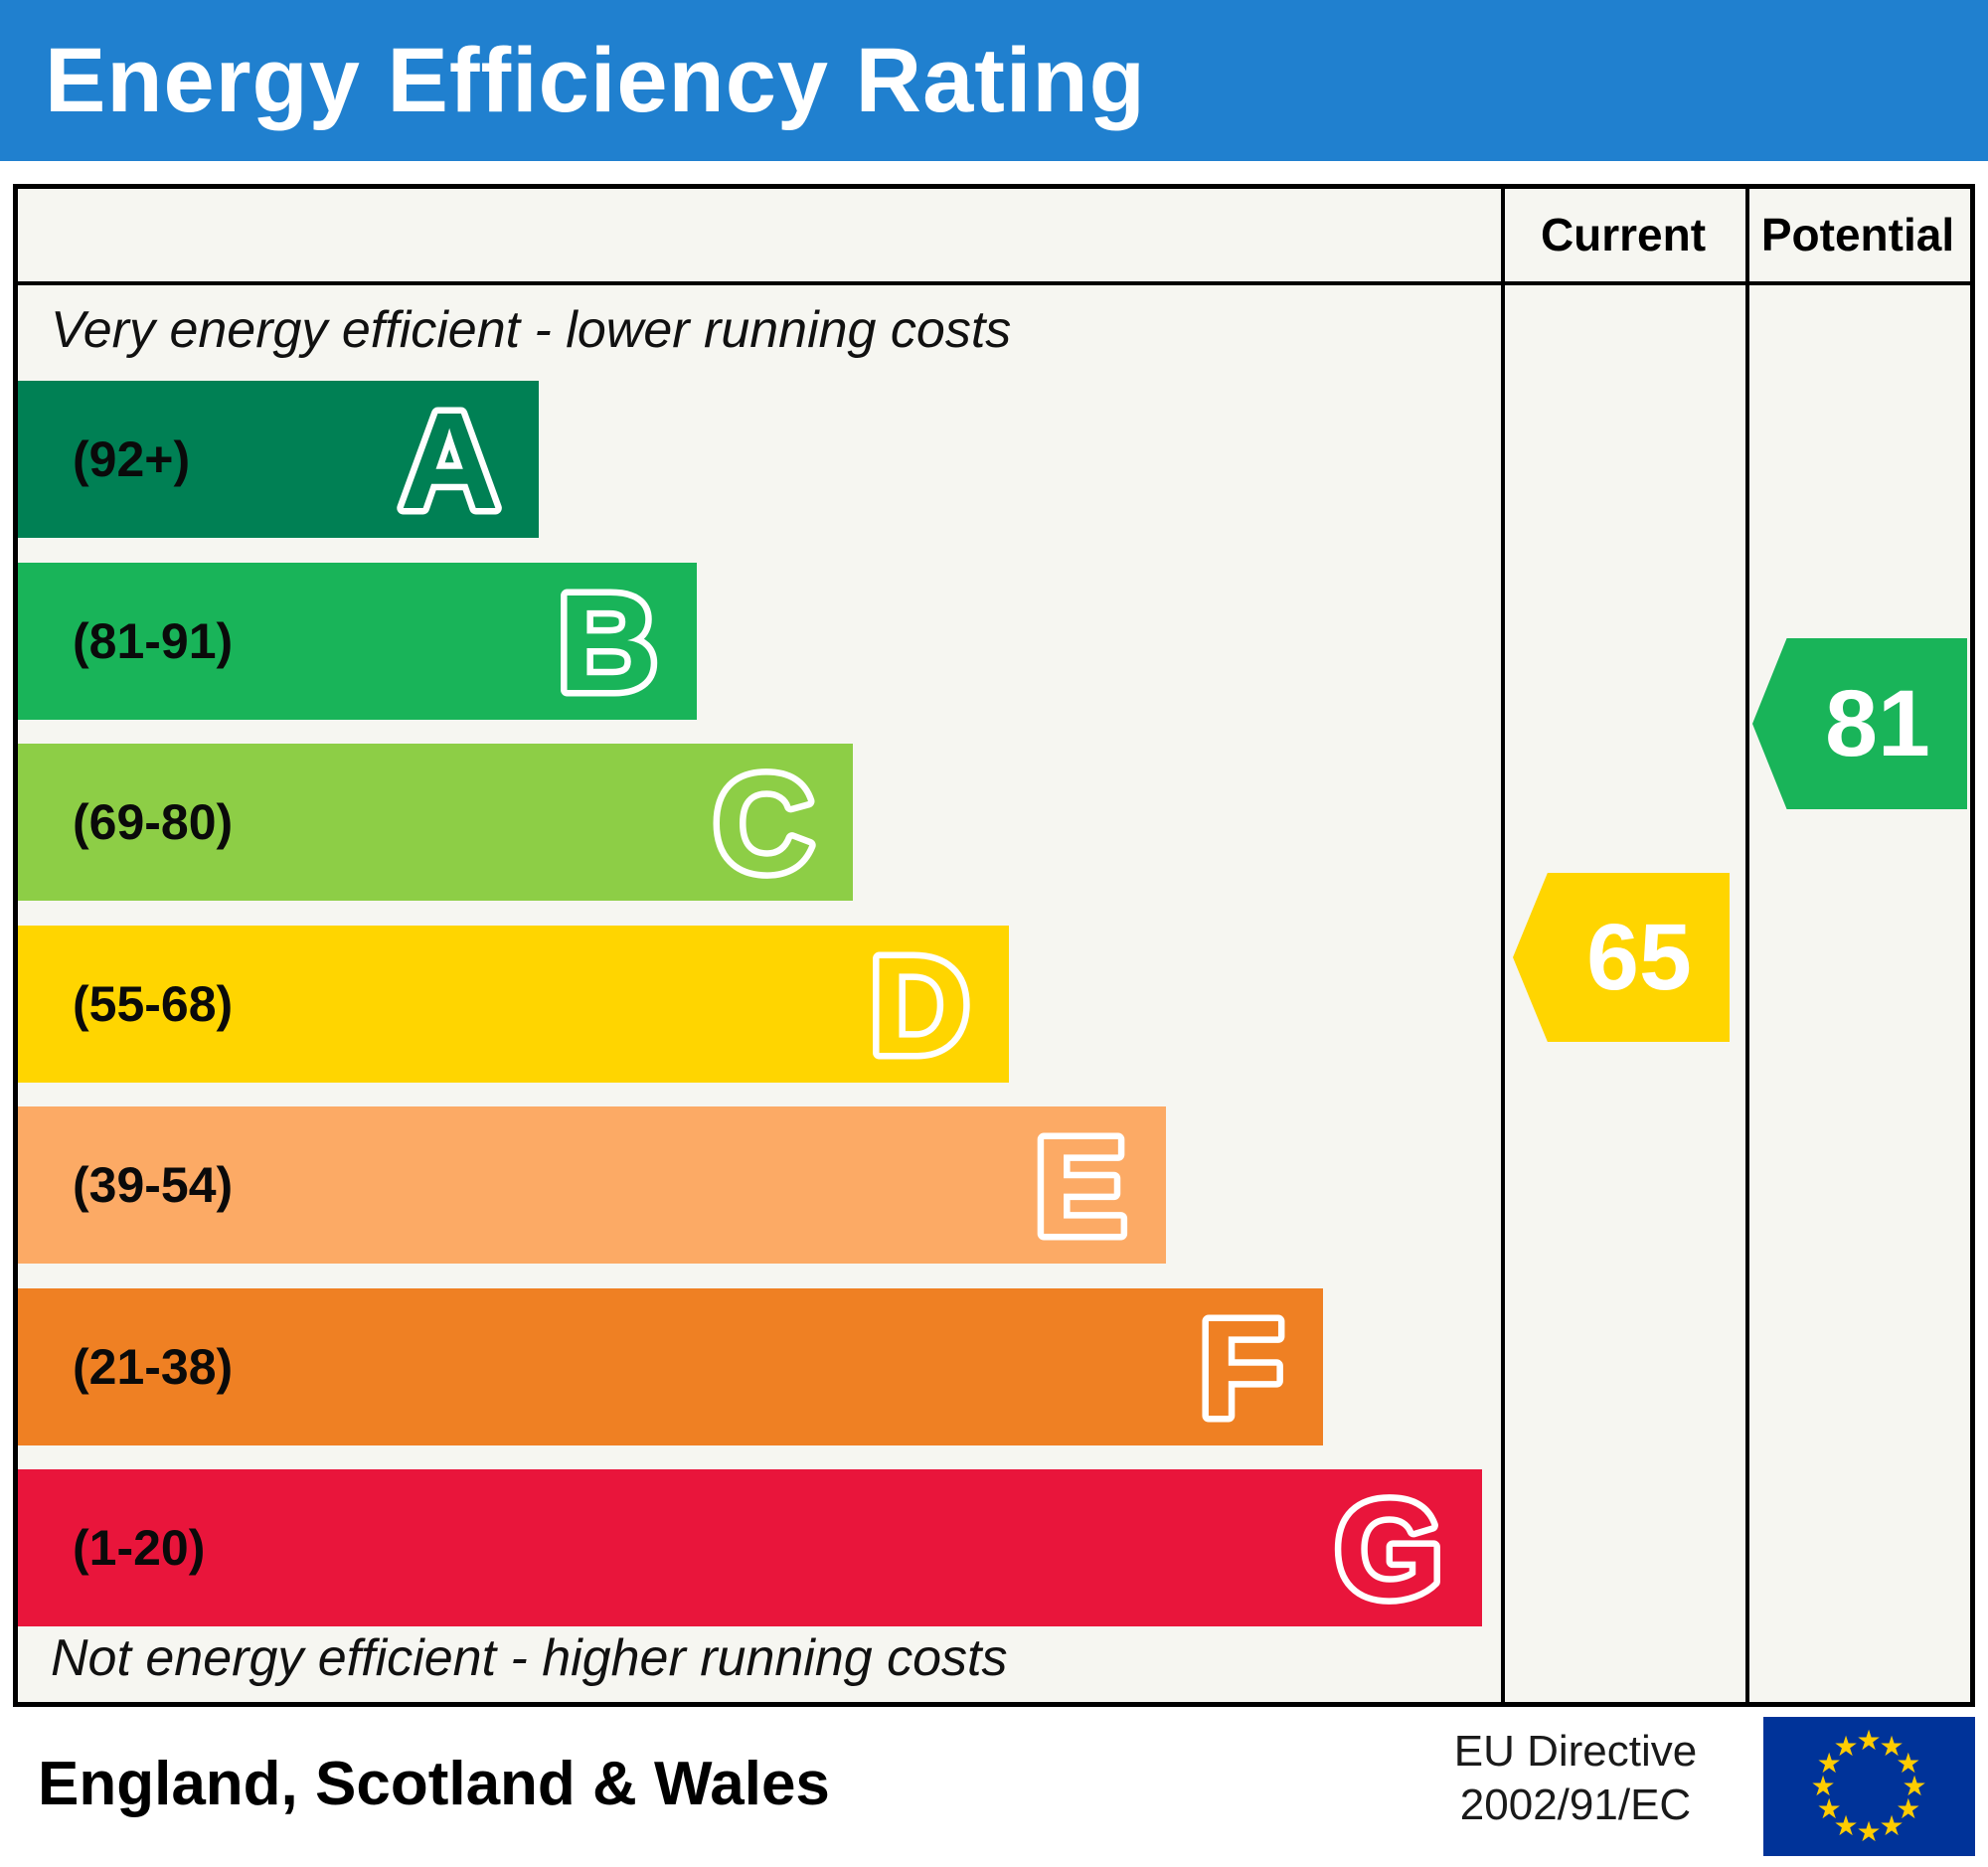  I want to click on eu-flag: ★ ★ ★ ★ ★ ★ ★ ★ ★ ★ ★ ★, so click(1869, 1786).